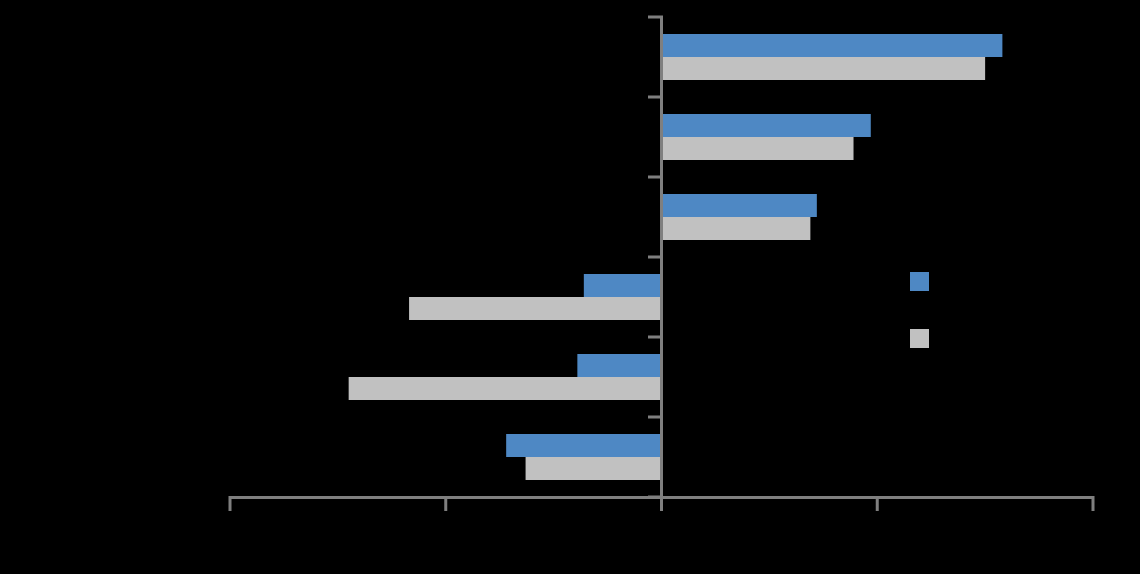 The image size is (1140, 574). I want to click on legend-swatch-blue, so click(919, 281).